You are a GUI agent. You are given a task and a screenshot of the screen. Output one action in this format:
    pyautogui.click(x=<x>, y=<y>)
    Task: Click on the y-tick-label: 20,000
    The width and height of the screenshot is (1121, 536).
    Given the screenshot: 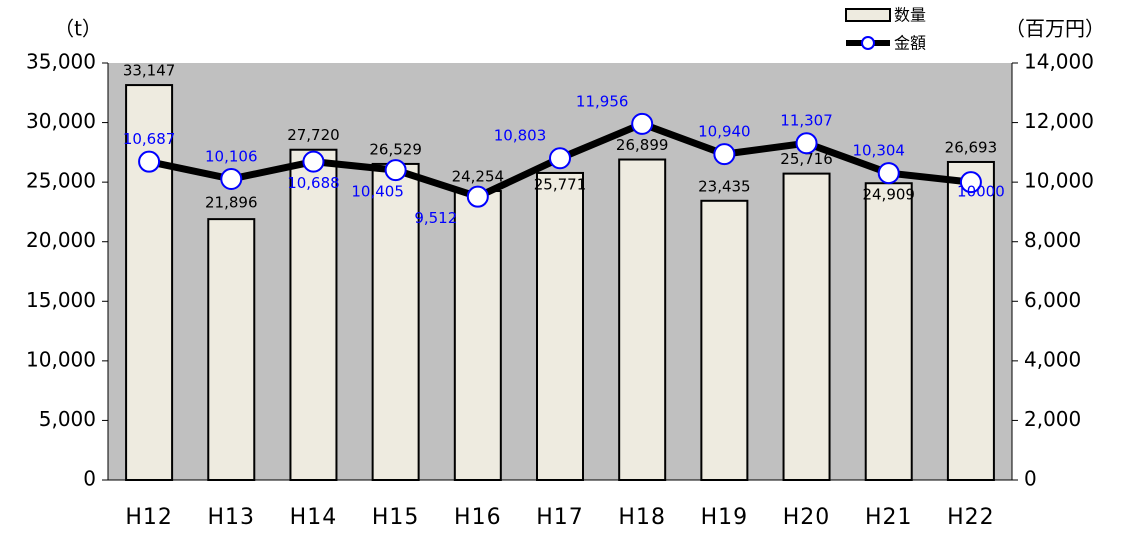 What is the action you would take?
    pyautogui.click(x=61, y=240)
    